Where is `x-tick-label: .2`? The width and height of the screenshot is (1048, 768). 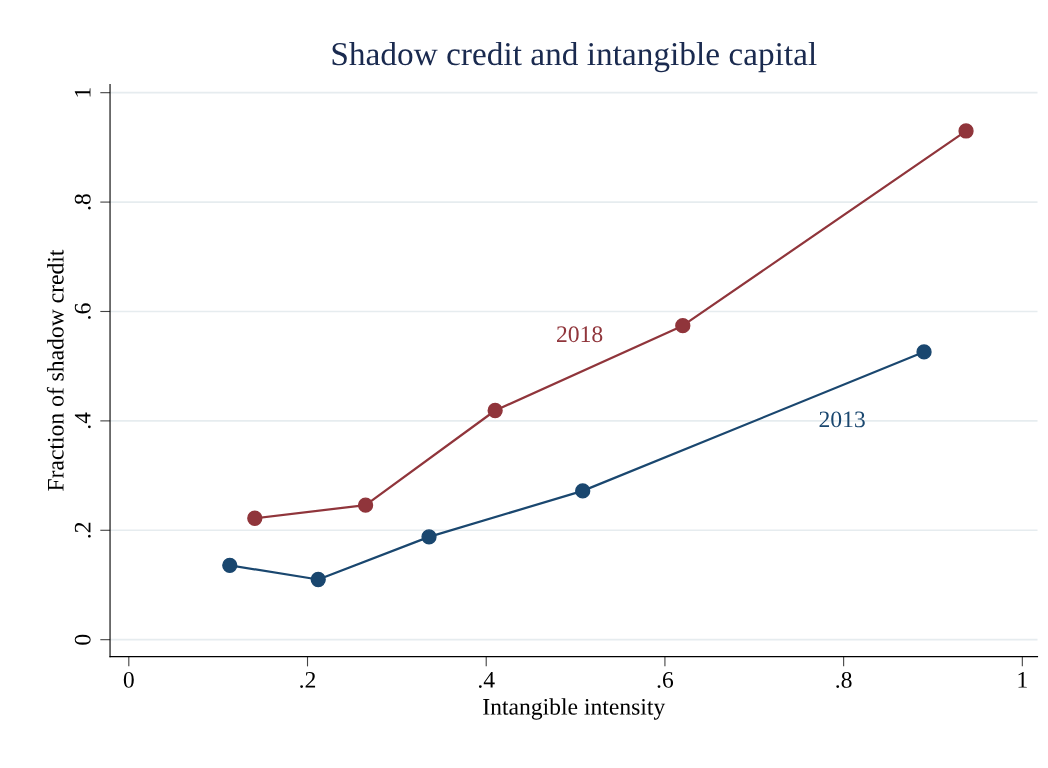
x-tick-label: .2 is located at coordinates (308, 679).